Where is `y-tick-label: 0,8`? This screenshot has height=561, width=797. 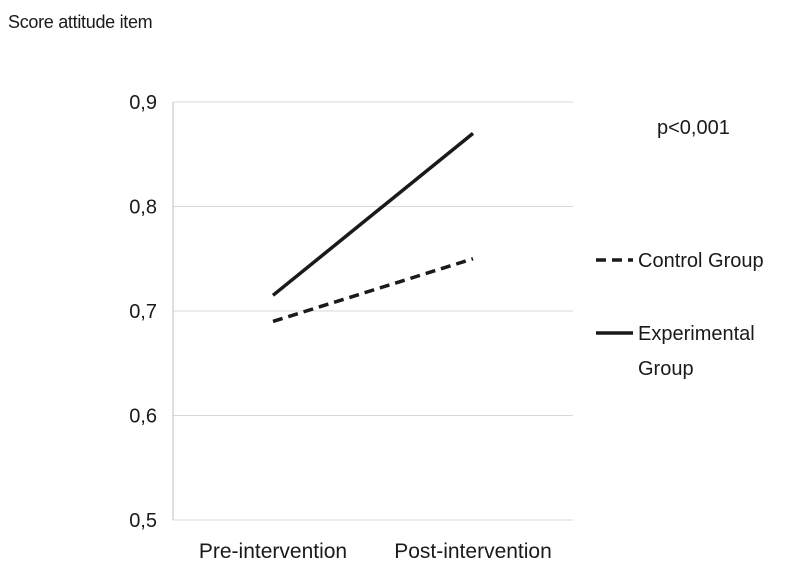
y-tick-label: 0,8 is located at coordinates (143, 208).